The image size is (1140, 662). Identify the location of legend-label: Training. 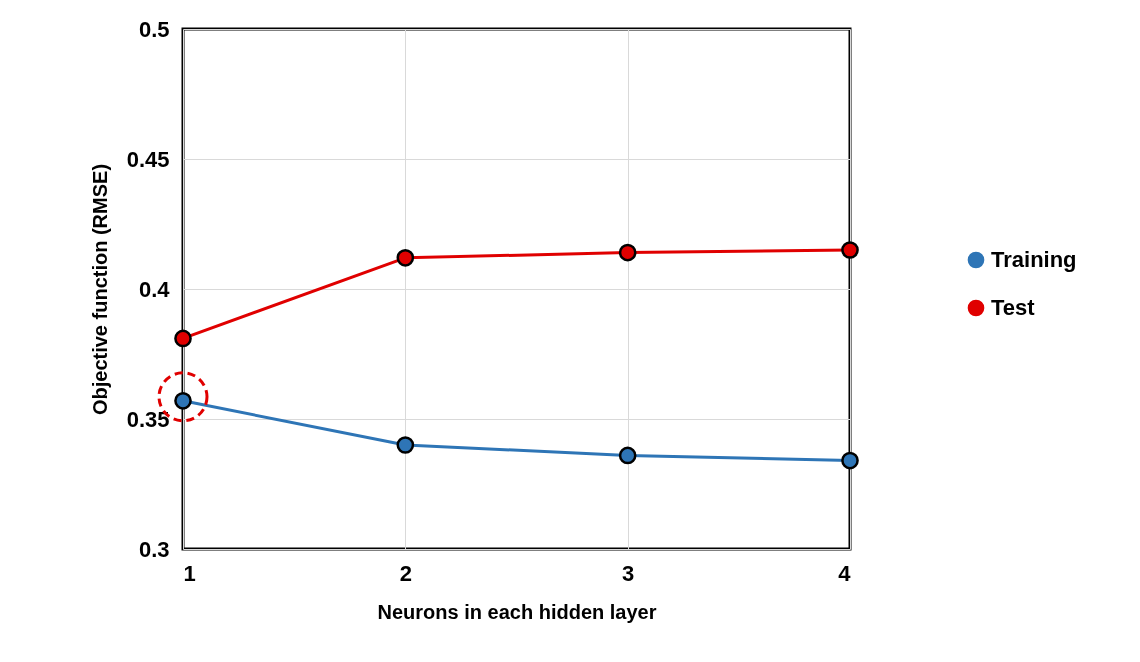
(1034, 259).